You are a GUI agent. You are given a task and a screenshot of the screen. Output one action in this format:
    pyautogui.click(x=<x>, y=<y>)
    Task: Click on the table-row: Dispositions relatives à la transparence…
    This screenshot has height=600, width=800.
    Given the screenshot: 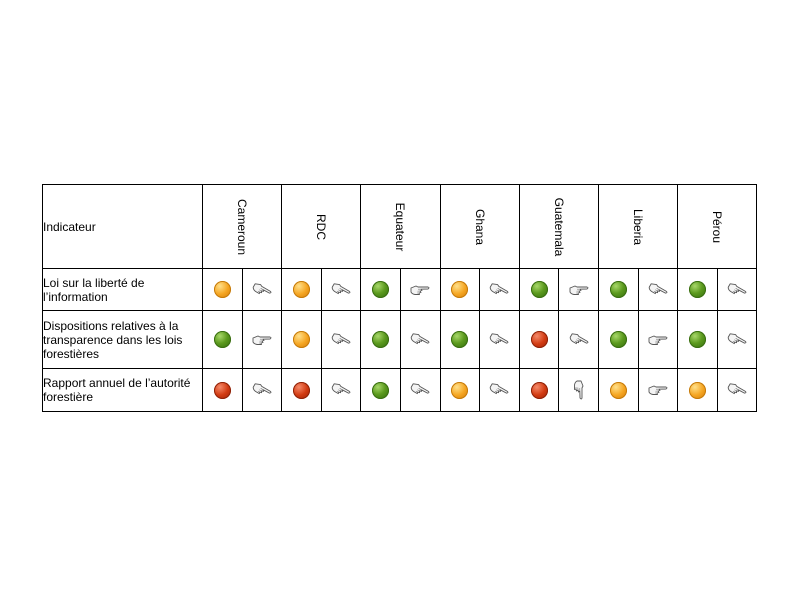 What is the action you would take?
    pyautogui.click(x=400, y=339)
    